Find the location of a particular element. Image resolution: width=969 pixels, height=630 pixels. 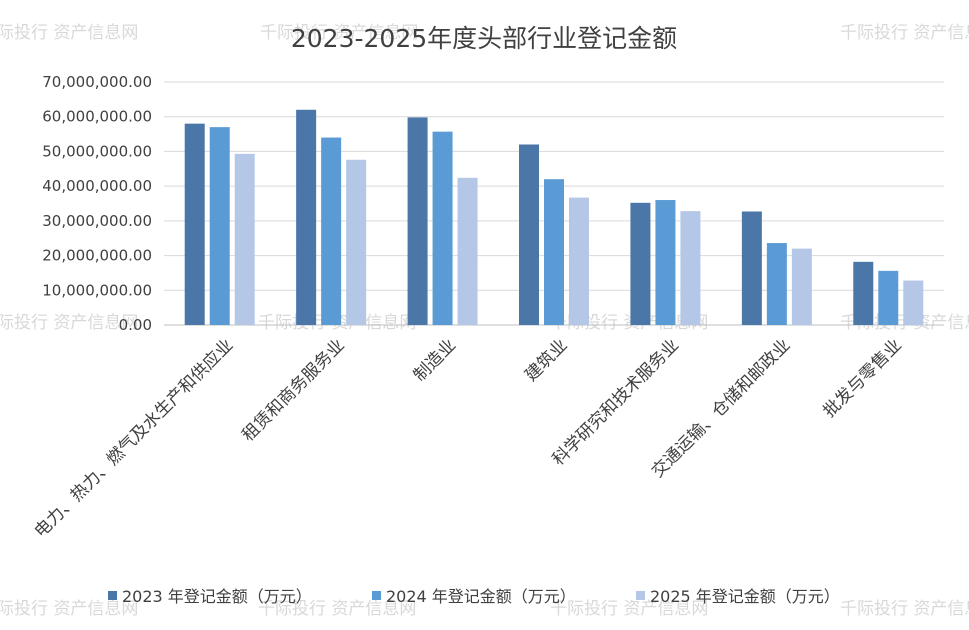

y-tick-label: 70,000,000.00 is located at coordinates (97, 82).